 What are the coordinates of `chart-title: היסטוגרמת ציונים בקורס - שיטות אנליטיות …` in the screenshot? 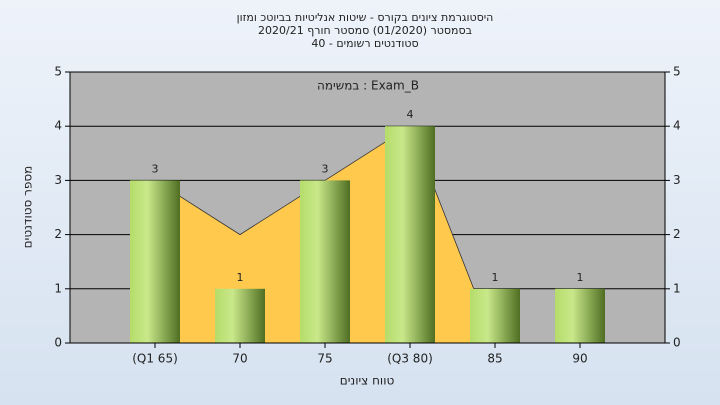 It's located at (365, 17).